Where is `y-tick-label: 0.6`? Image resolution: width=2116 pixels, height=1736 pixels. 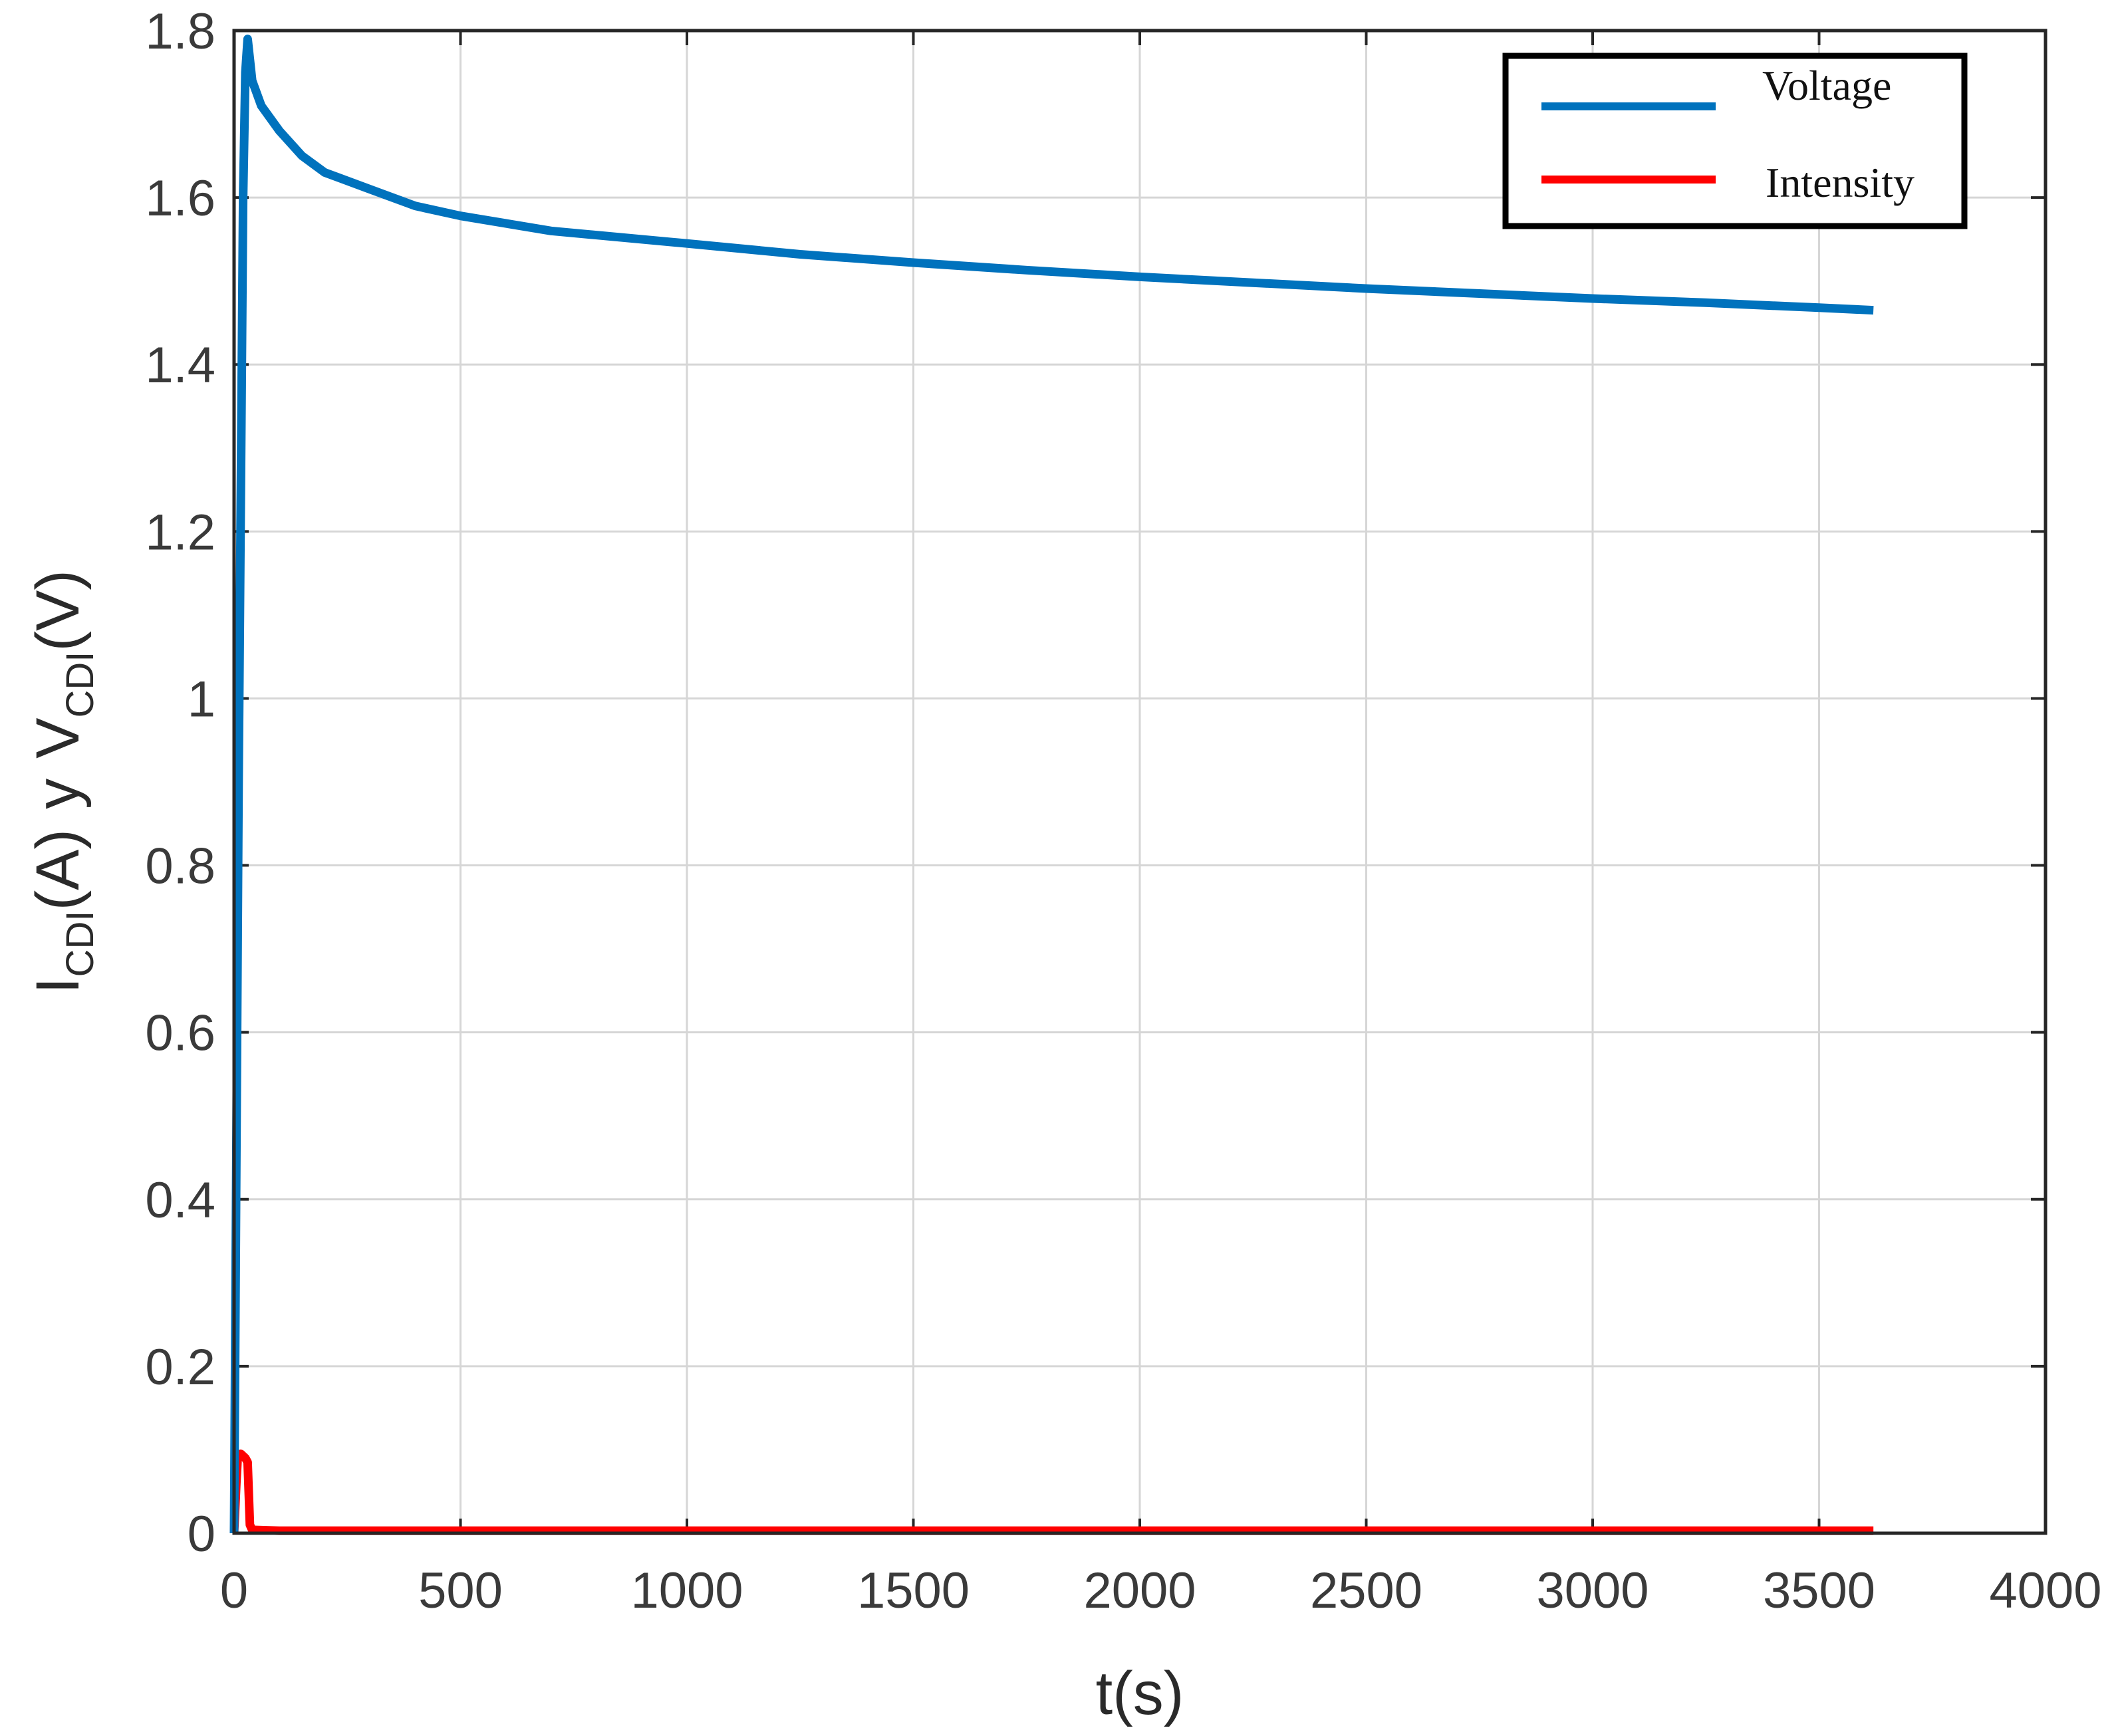 y-tick-label: 0.6 is located at coordinates (180, 1033).